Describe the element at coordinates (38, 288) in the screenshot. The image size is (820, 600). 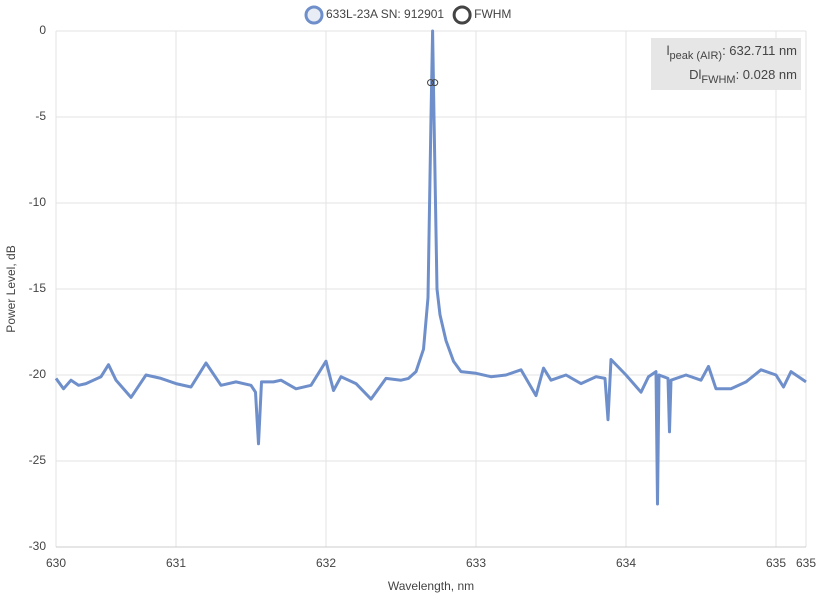
I see `y-tick-label: -15` at that location.